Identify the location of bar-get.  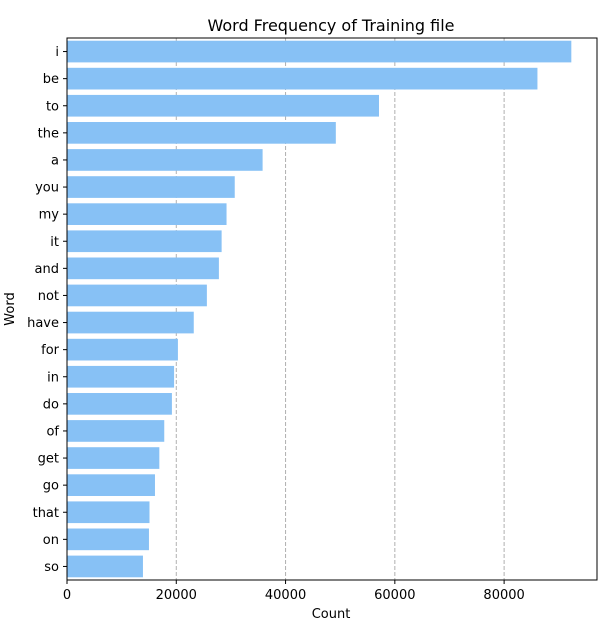
(113, 458).